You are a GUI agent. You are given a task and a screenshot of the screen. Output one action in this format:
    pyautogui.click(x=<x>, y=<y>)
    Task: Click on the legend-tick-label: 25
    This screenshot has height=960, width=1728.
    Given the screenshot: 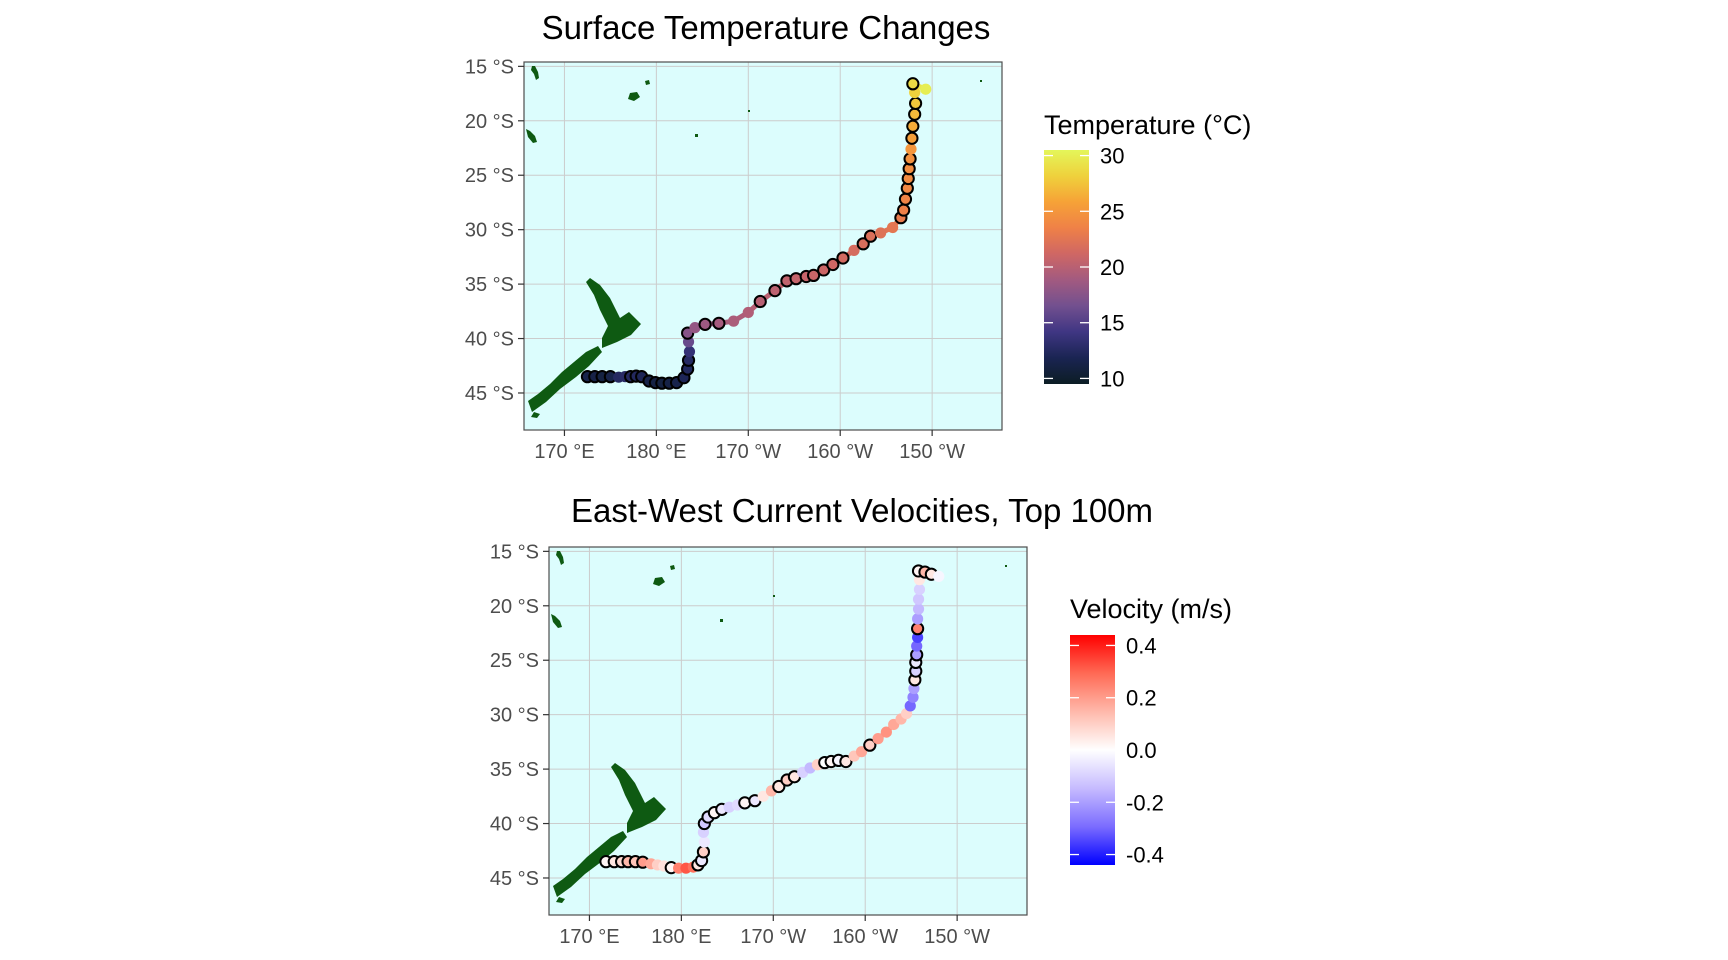 What is the action you would take?
    pyautogui.click(x=1112, y=211)
    